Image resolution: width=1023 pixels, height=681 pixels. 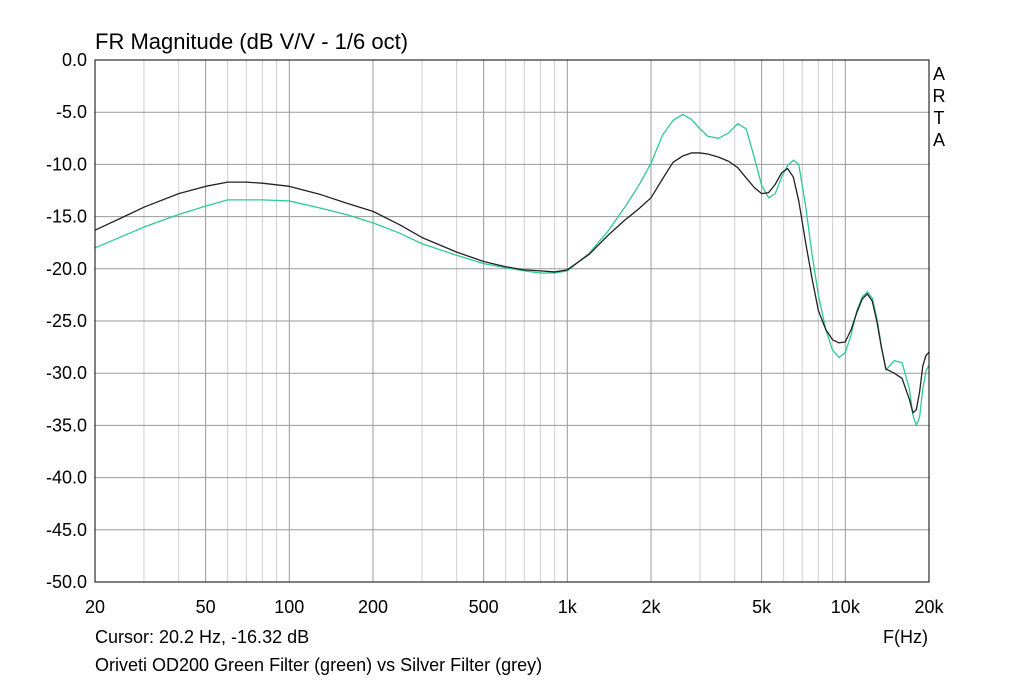 What do you see at coordinates (289, 607) in the screenshot?
I see `x-tick-label: 100` at bounding box center [289, 607].